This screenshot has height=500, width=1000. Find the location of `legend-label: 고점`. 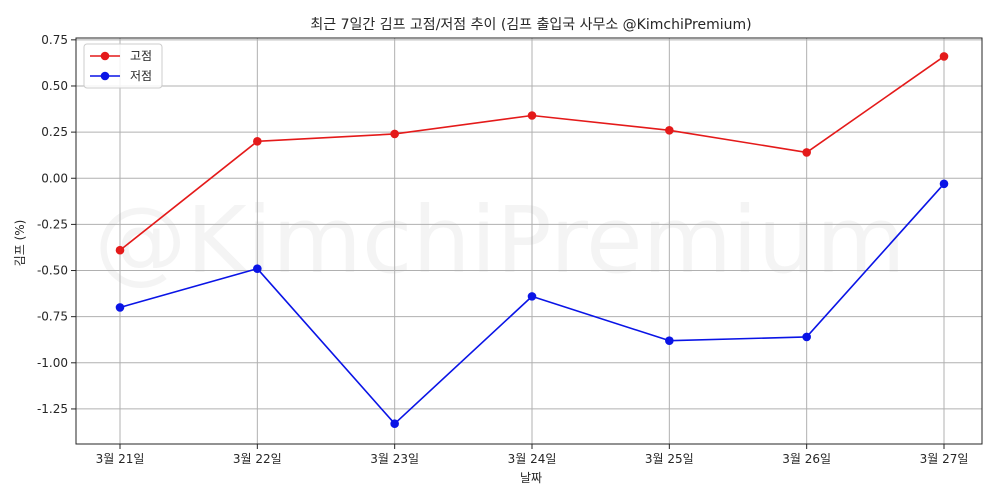

legend-label: 고점 is located at coordinates (141, 56).